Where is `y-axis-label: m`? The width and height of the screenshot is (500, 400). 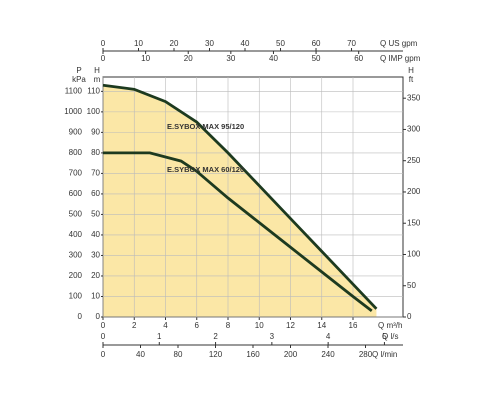
y-axis-label: m is located at coordinates (97, 79).